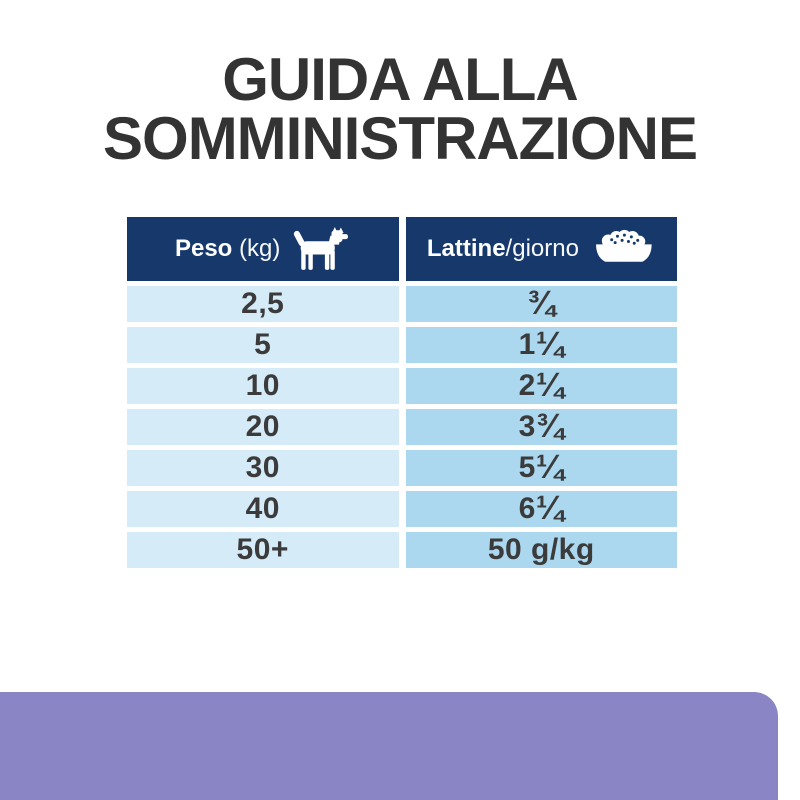  What do you see at coordinates (263, 550) in the screenshot?
I see `weight-cell: 50+` at bounding box center [263, 550].